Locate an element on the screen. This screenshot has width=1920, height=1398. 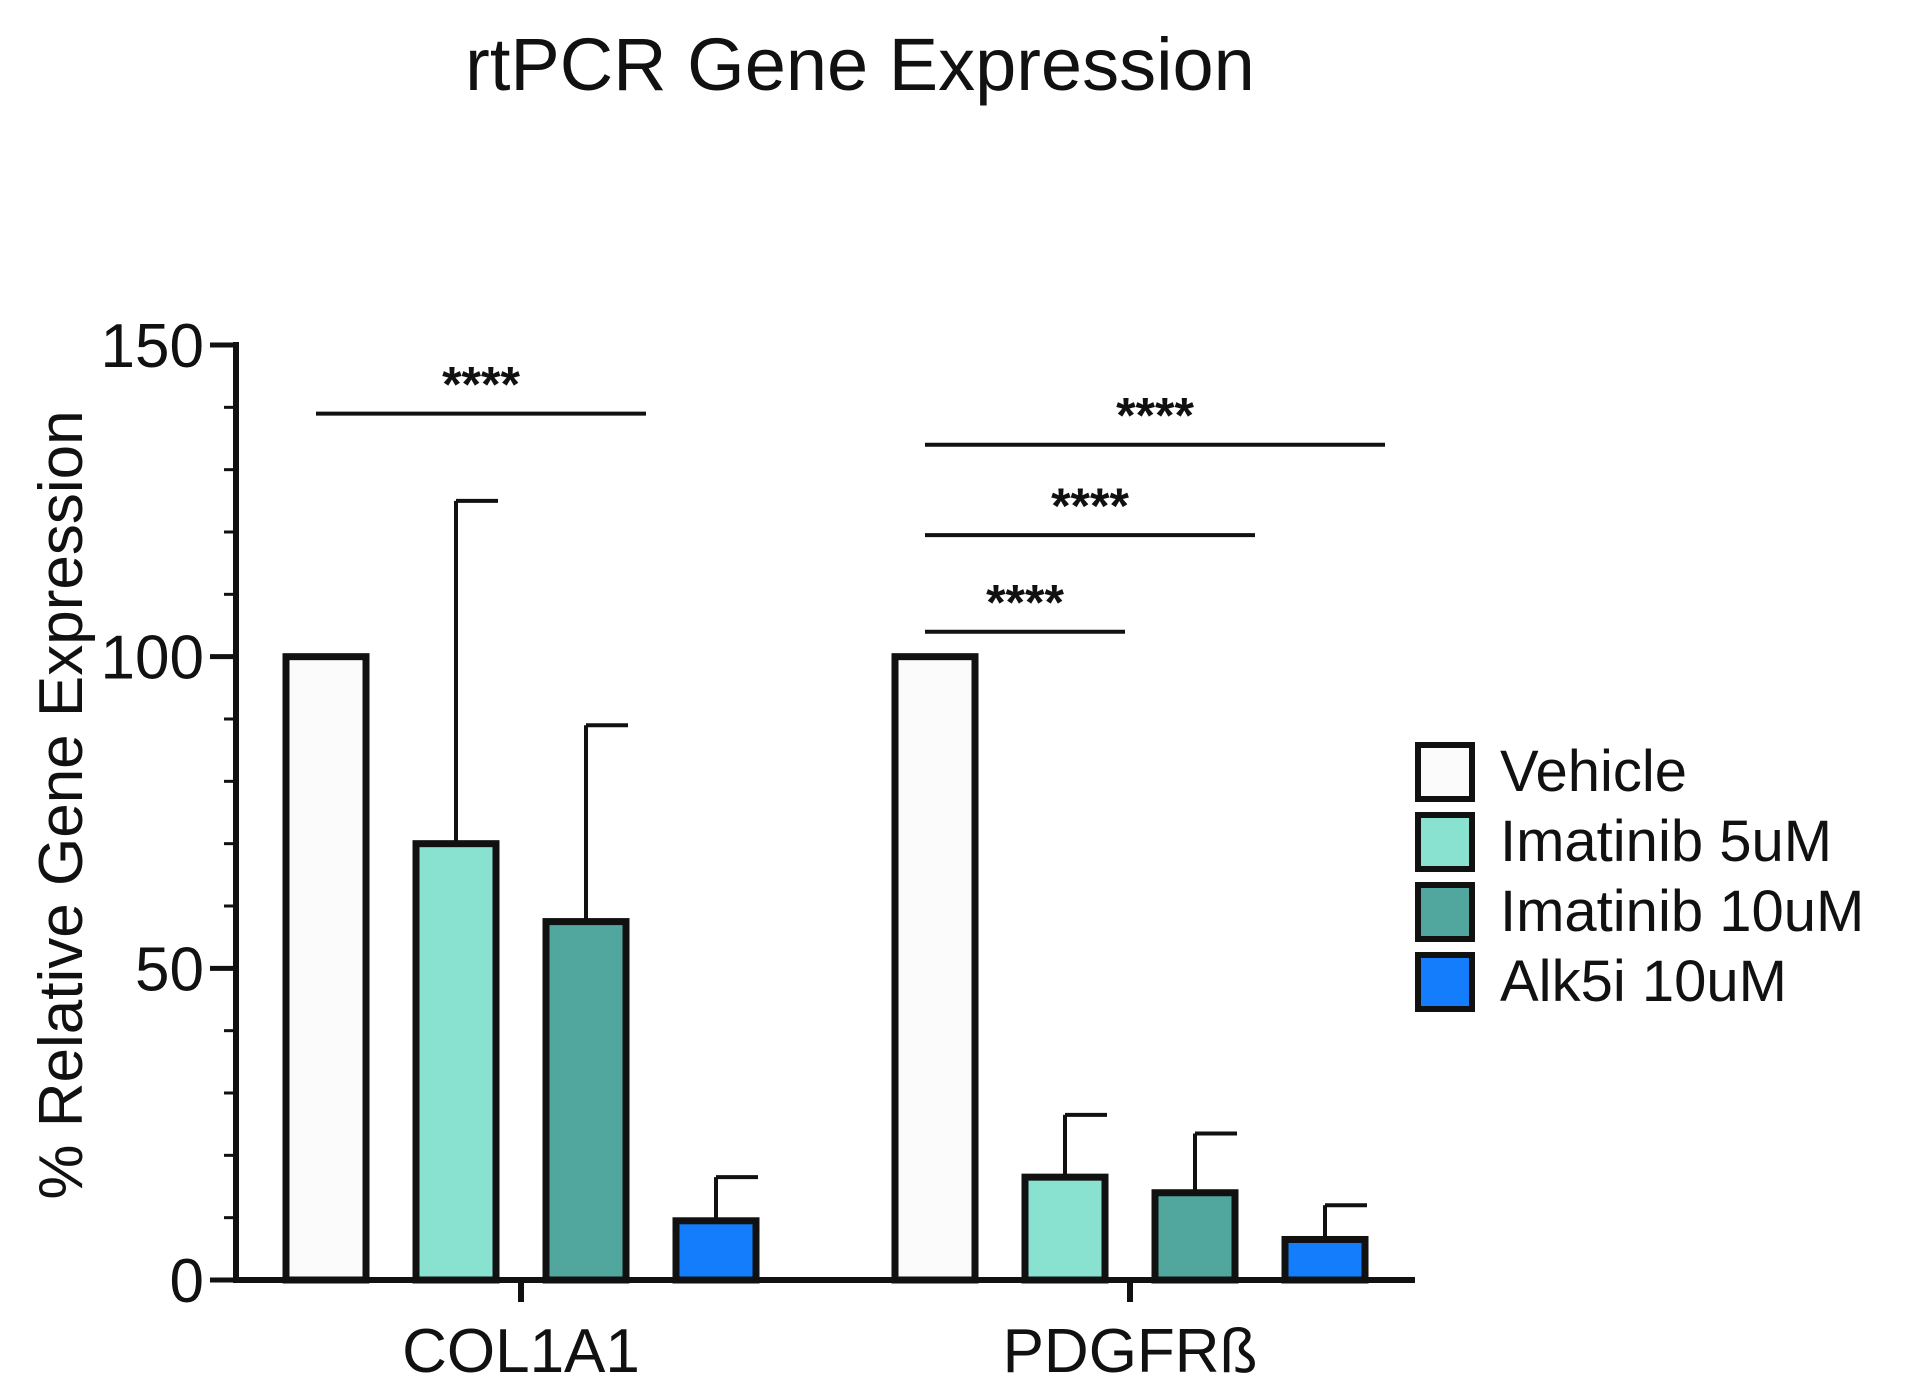
y-tick-label: 150 is located at coordinates (152, 346).